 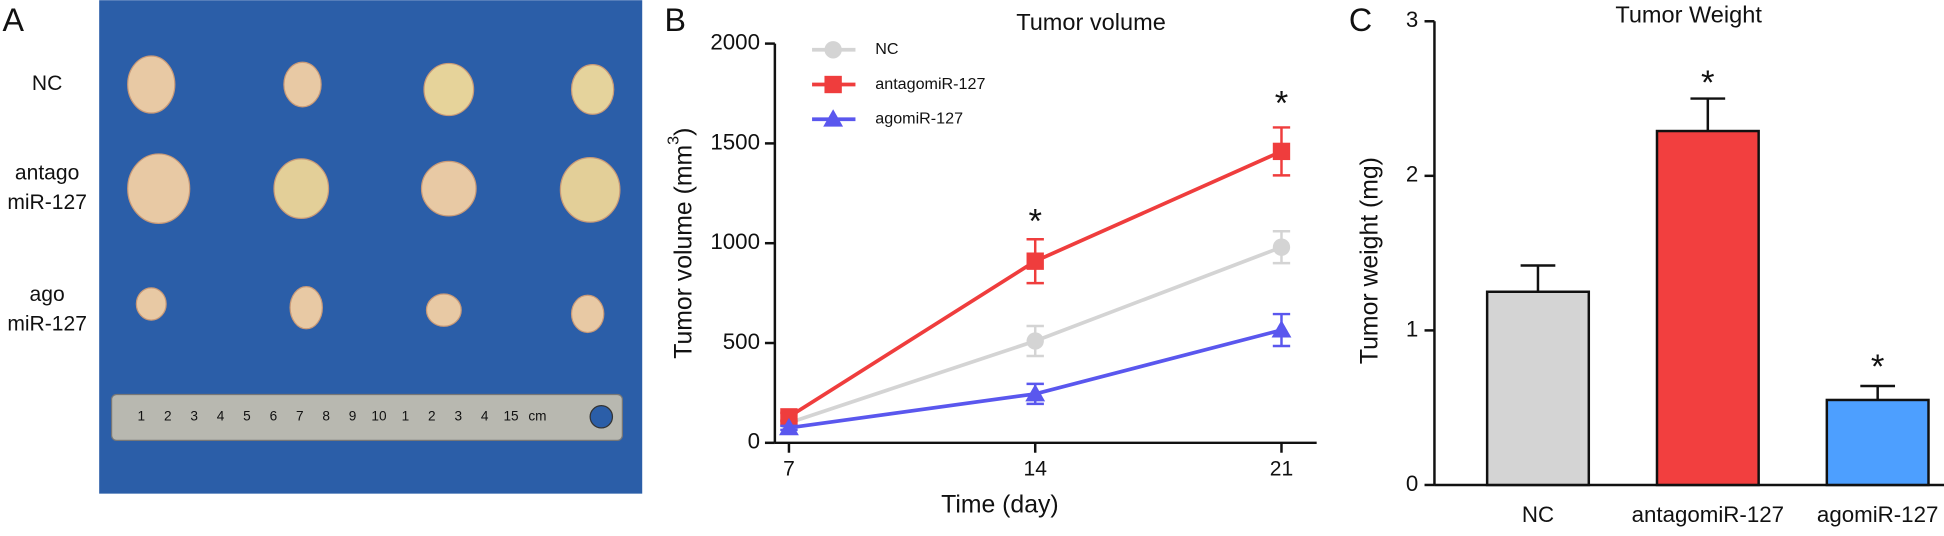 What do you see at coordinates (1370, 260) in the screenshot?
I see `y-axis-label: Tumor weight (mg)` at bounding box center [1370, 260].